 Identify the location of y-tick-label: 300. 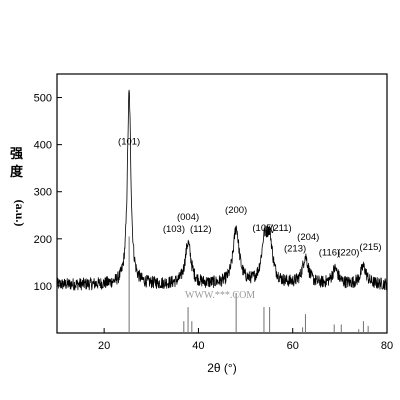
(43, 193).